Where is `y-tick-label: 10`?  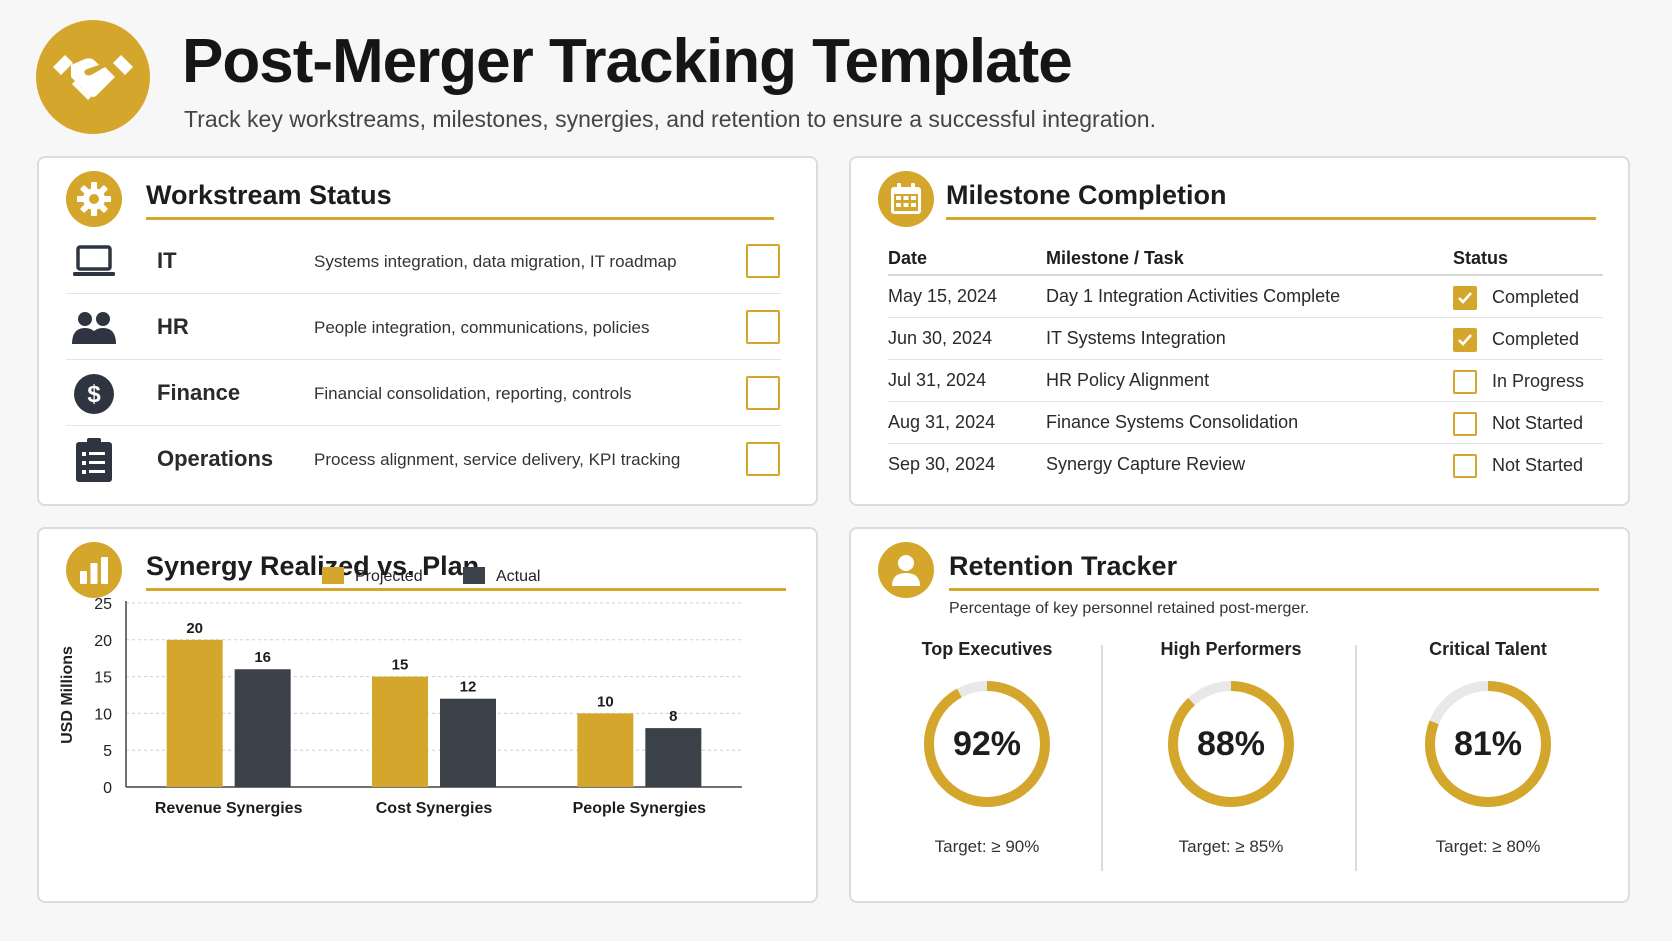
y-tick-label: 10 is located at coordinates (103, 714).